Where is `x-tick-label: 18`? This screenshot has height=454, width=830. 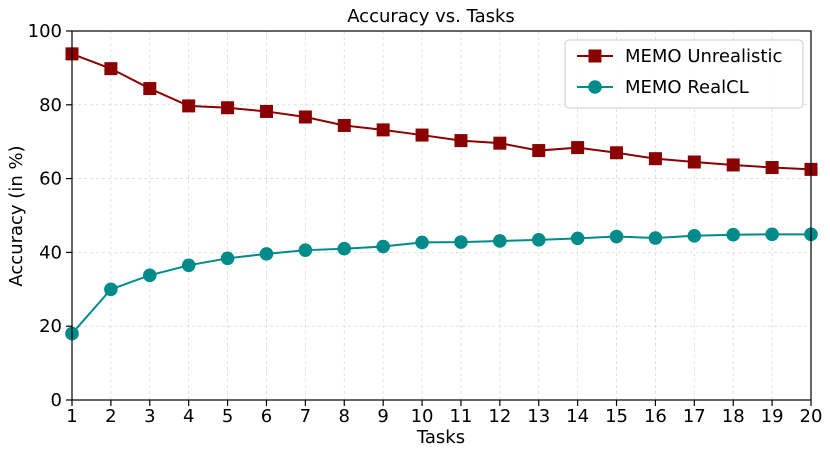 x-tick-label: 18 is located at coordinates (733, 416).